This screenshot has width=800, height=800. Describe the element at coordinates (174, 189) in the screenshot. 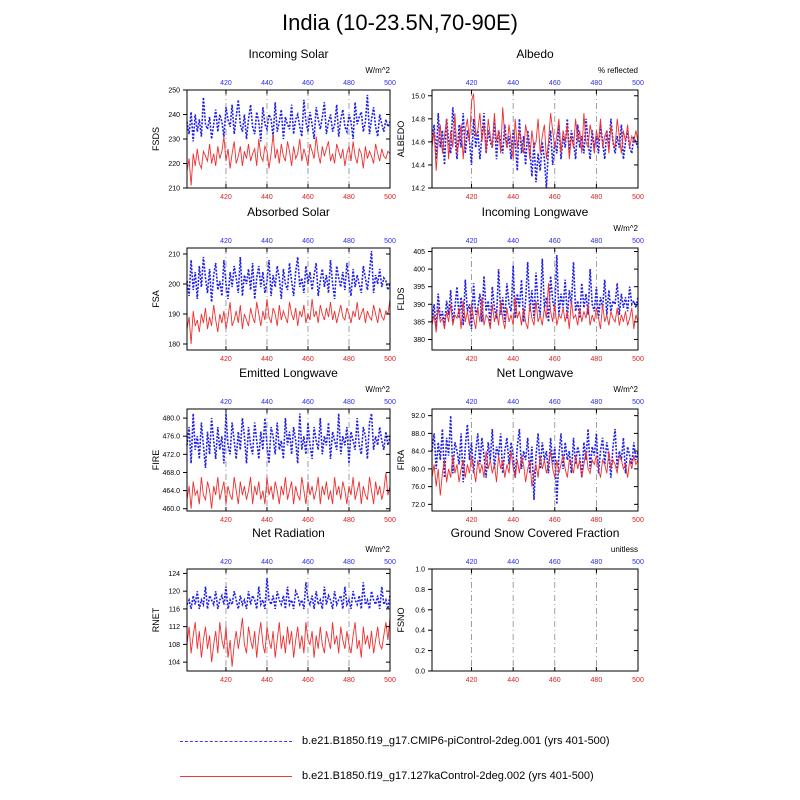

I see `y-tick-label: 210` at that location.